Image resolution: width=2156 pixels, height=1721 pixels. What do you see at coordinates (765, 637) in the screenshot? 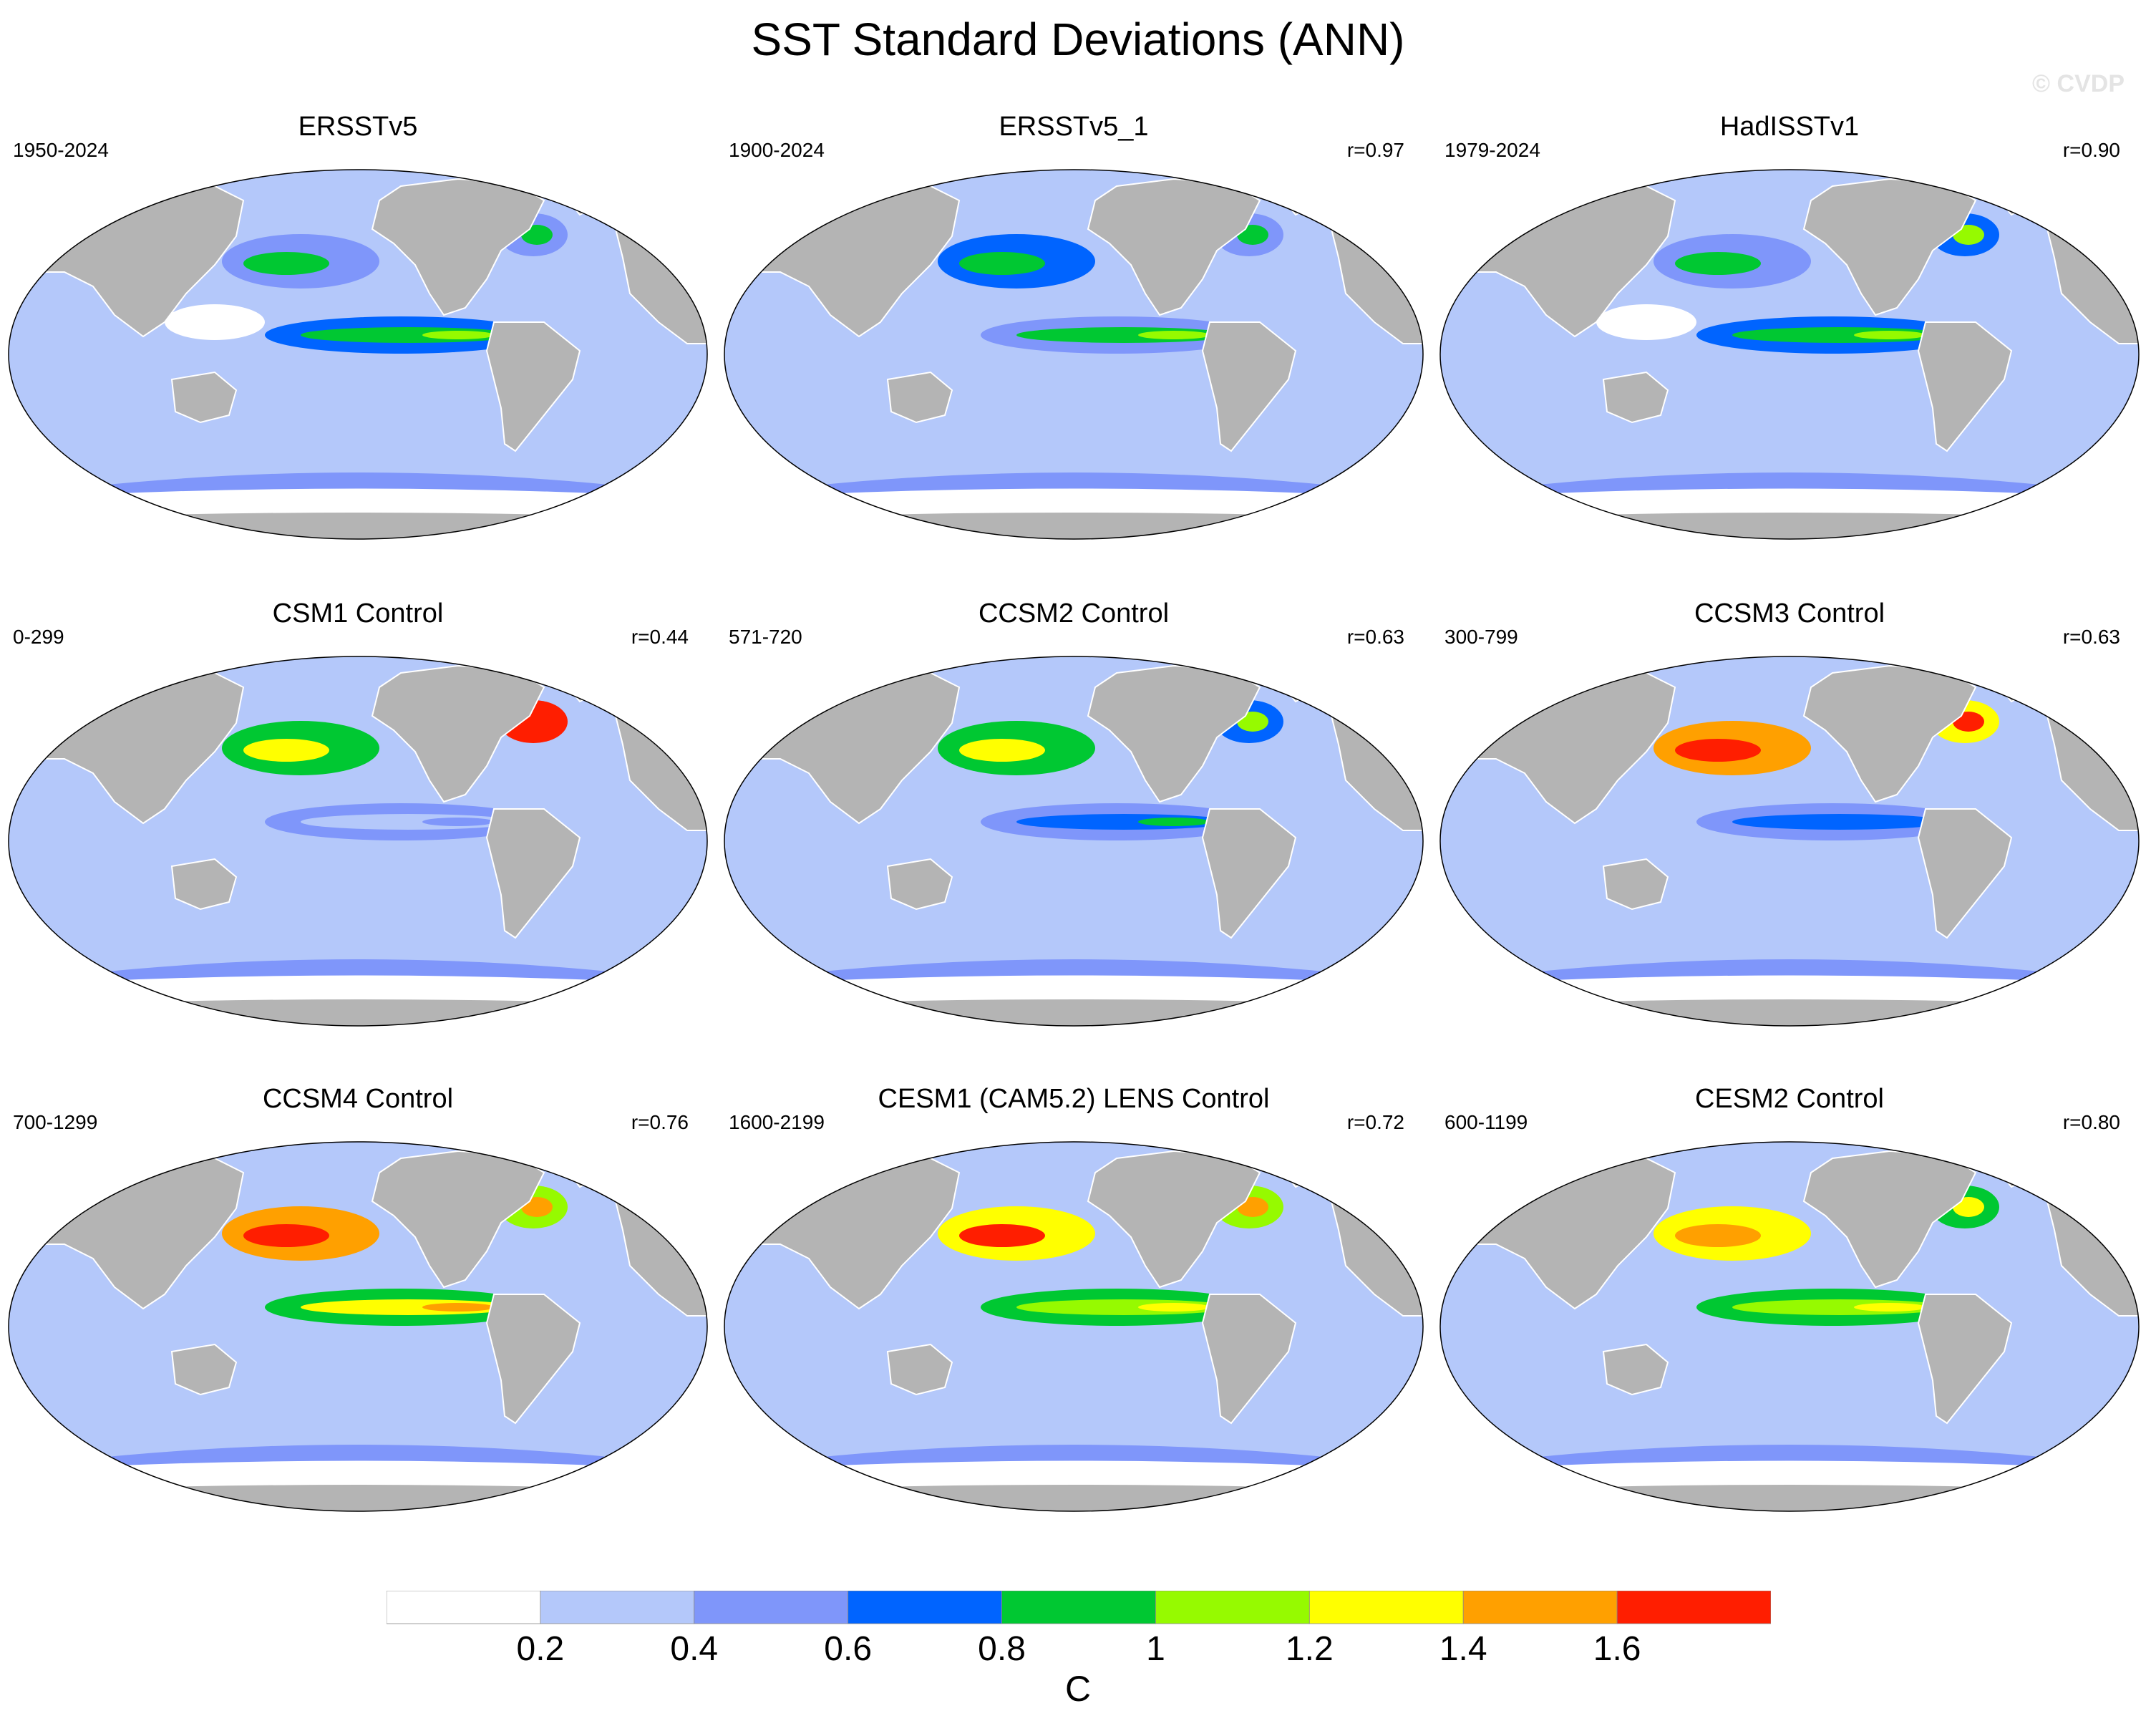
I see `panel-period: 571-720` at bounding box center [765, 637].